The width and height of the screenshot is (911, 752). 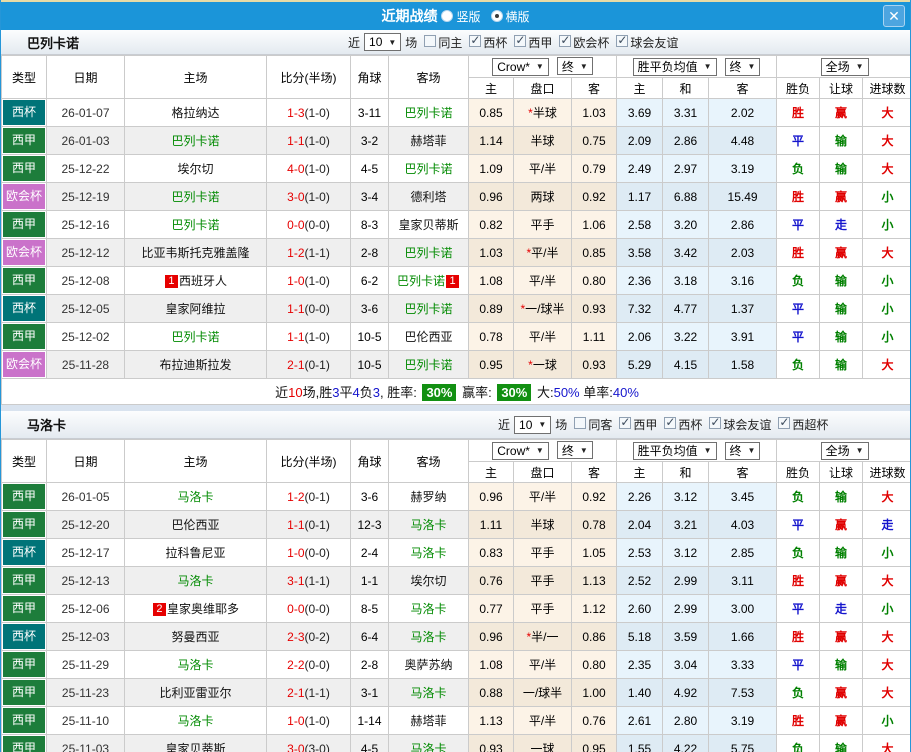 I want to click on radio-horizontal-icon, so click(x=496, y=16).